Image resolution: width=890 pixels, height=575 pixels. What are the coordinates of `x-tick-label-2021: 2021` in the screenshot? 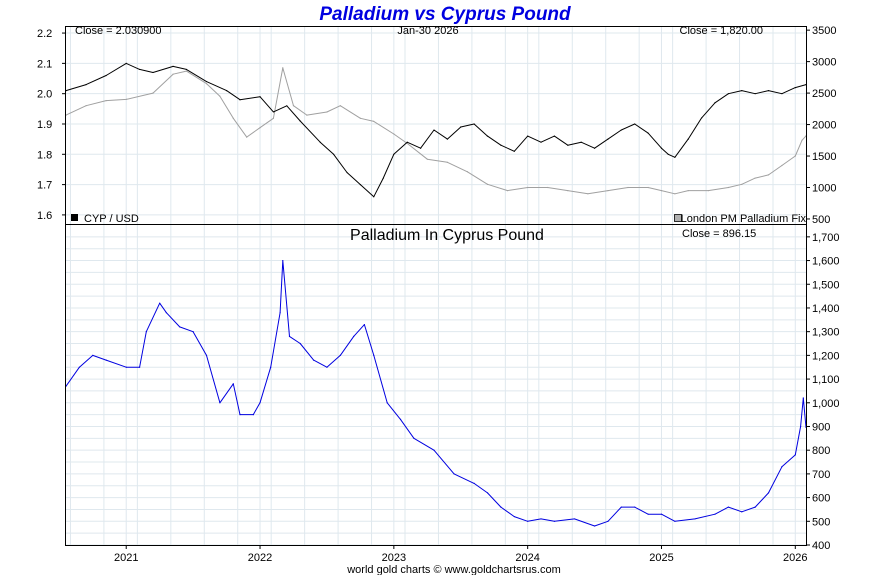 It's located at (126, 558).